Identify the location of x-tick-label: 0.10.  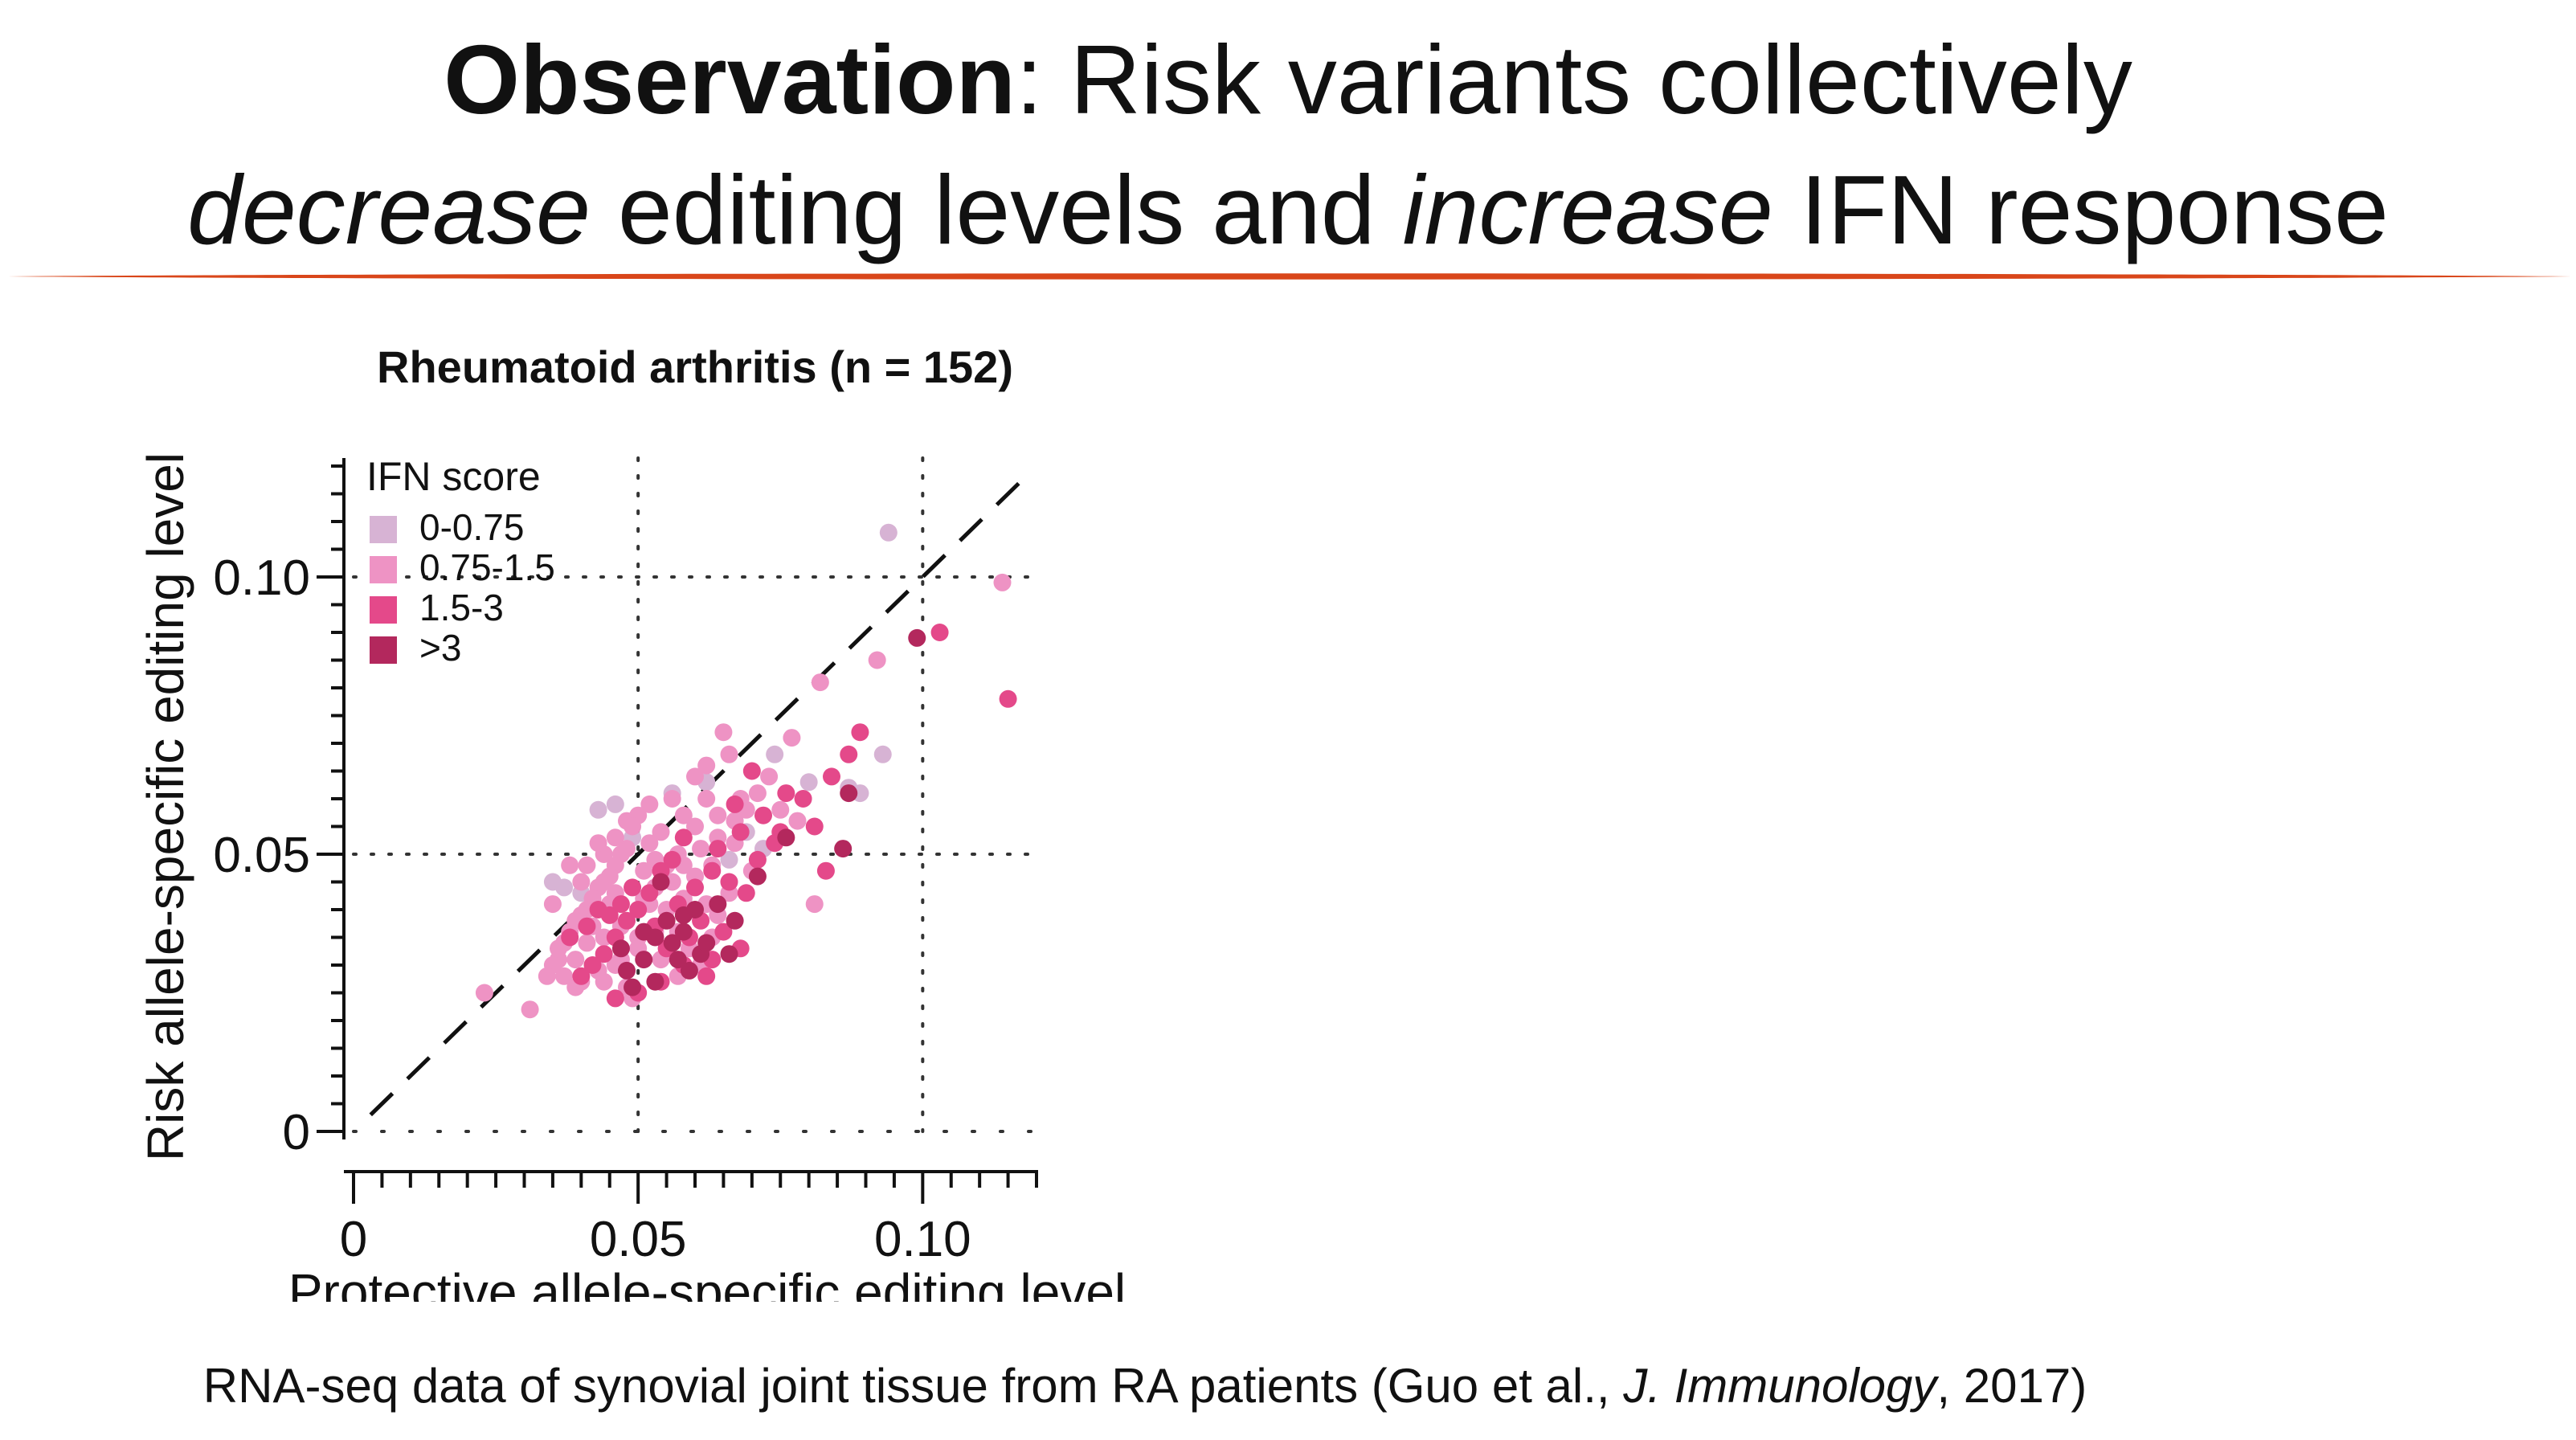
(922, 1239).